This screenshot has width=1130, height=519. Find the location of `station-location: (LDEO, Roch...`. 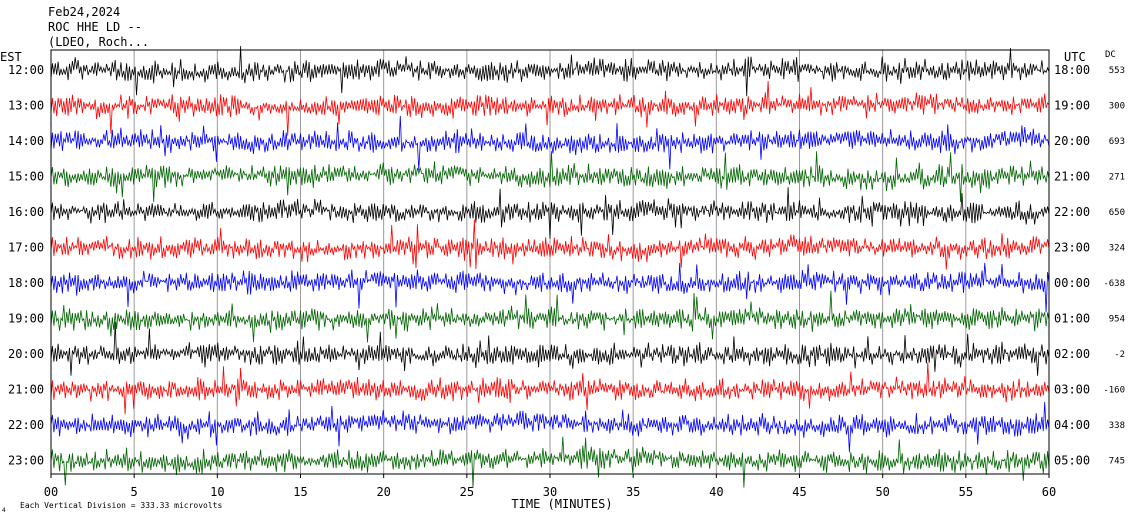

station-location: (LDEO, Roch... is located at coordinates (98, 42).